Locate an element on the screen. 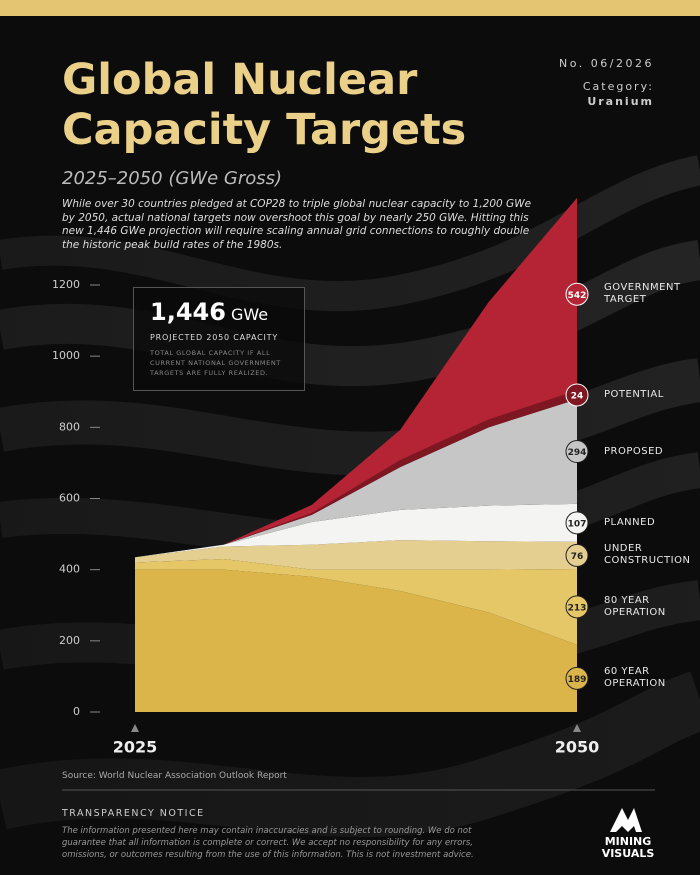 The height and width of the screenshot is (875, 700). value-label: 542 is located at coordinates (577, 296).